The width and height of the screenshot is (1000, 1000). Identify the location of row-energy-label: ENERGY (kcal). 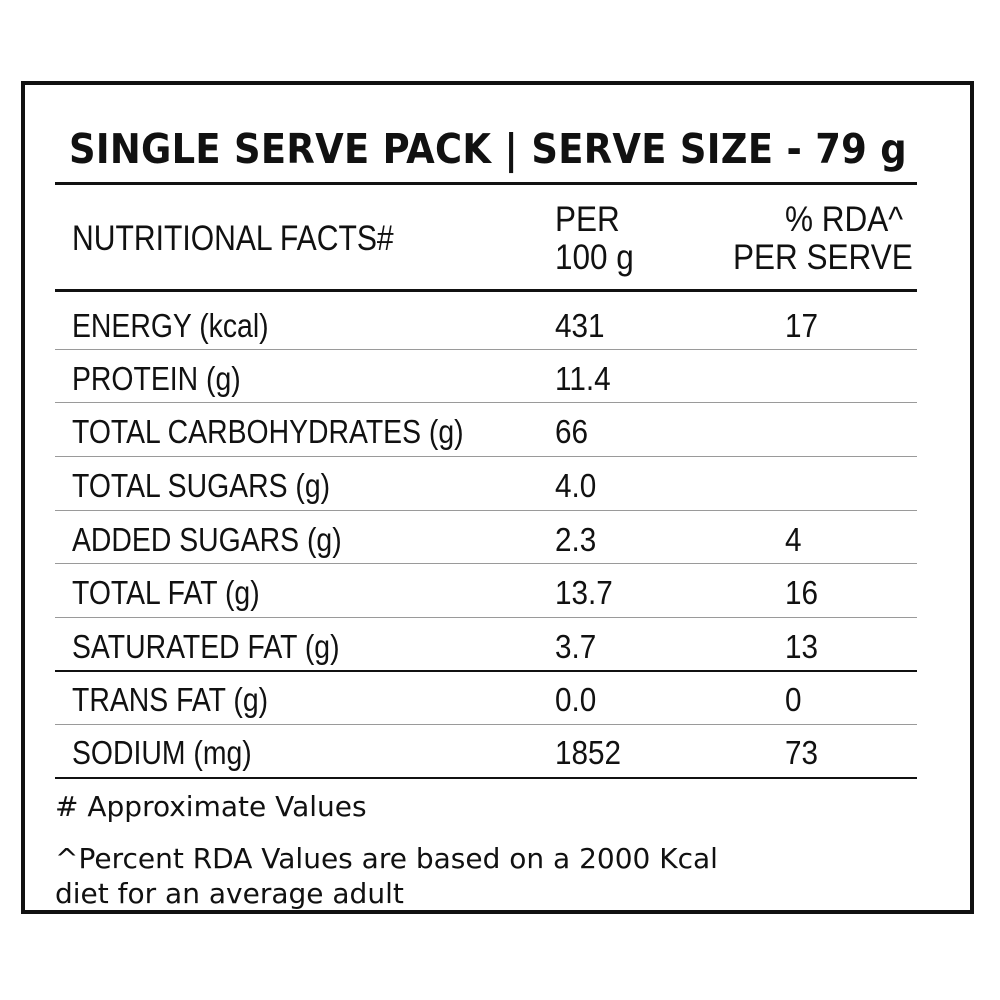
(170, 325).